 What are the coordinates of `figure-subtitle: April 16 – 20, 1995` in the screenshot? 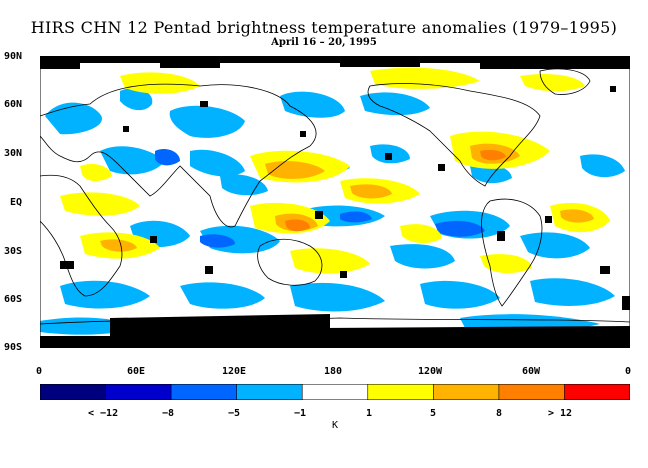 It's located at (324, 42).